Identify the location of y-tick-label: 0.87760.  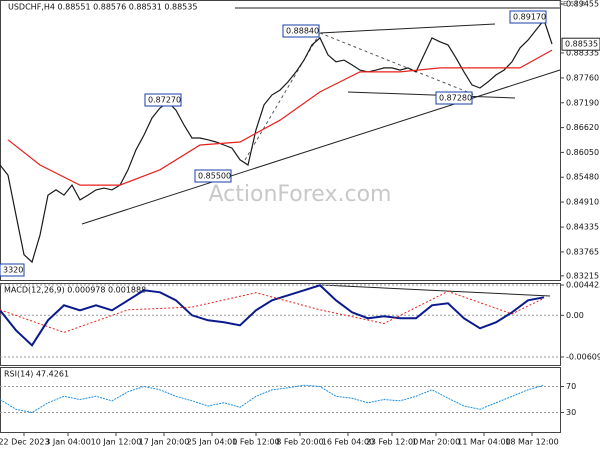
(582, 77).